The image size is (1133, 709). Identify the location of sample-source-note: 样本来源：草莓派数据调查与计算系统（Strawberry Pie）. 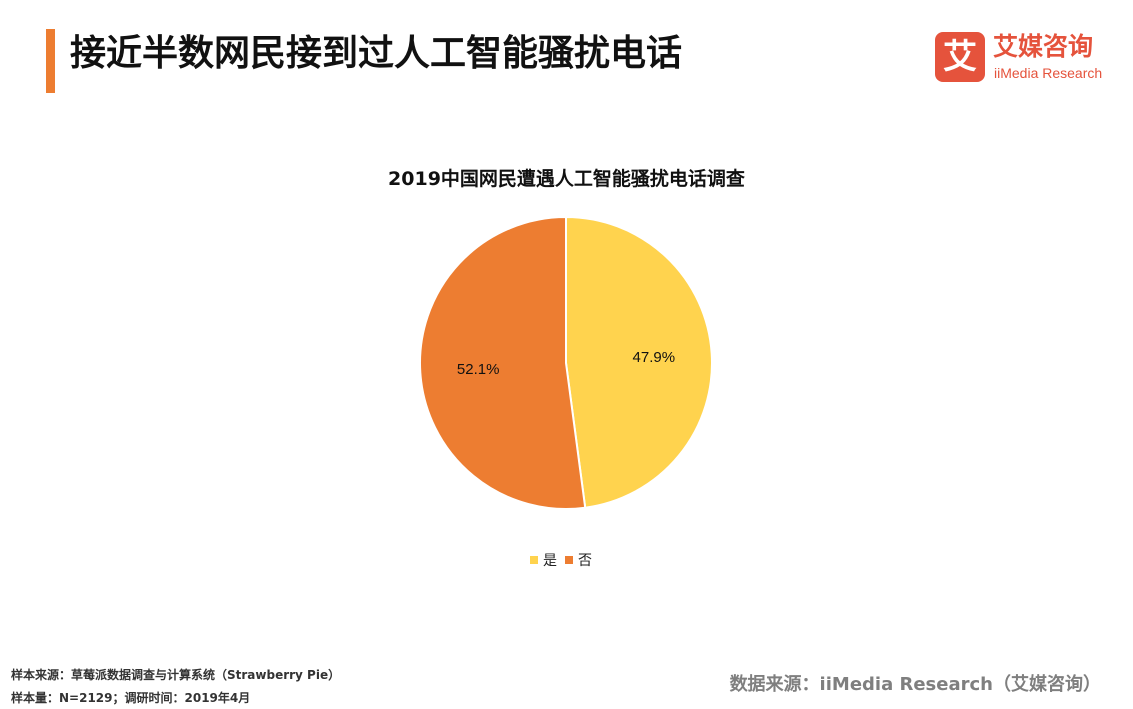
(176, 675).